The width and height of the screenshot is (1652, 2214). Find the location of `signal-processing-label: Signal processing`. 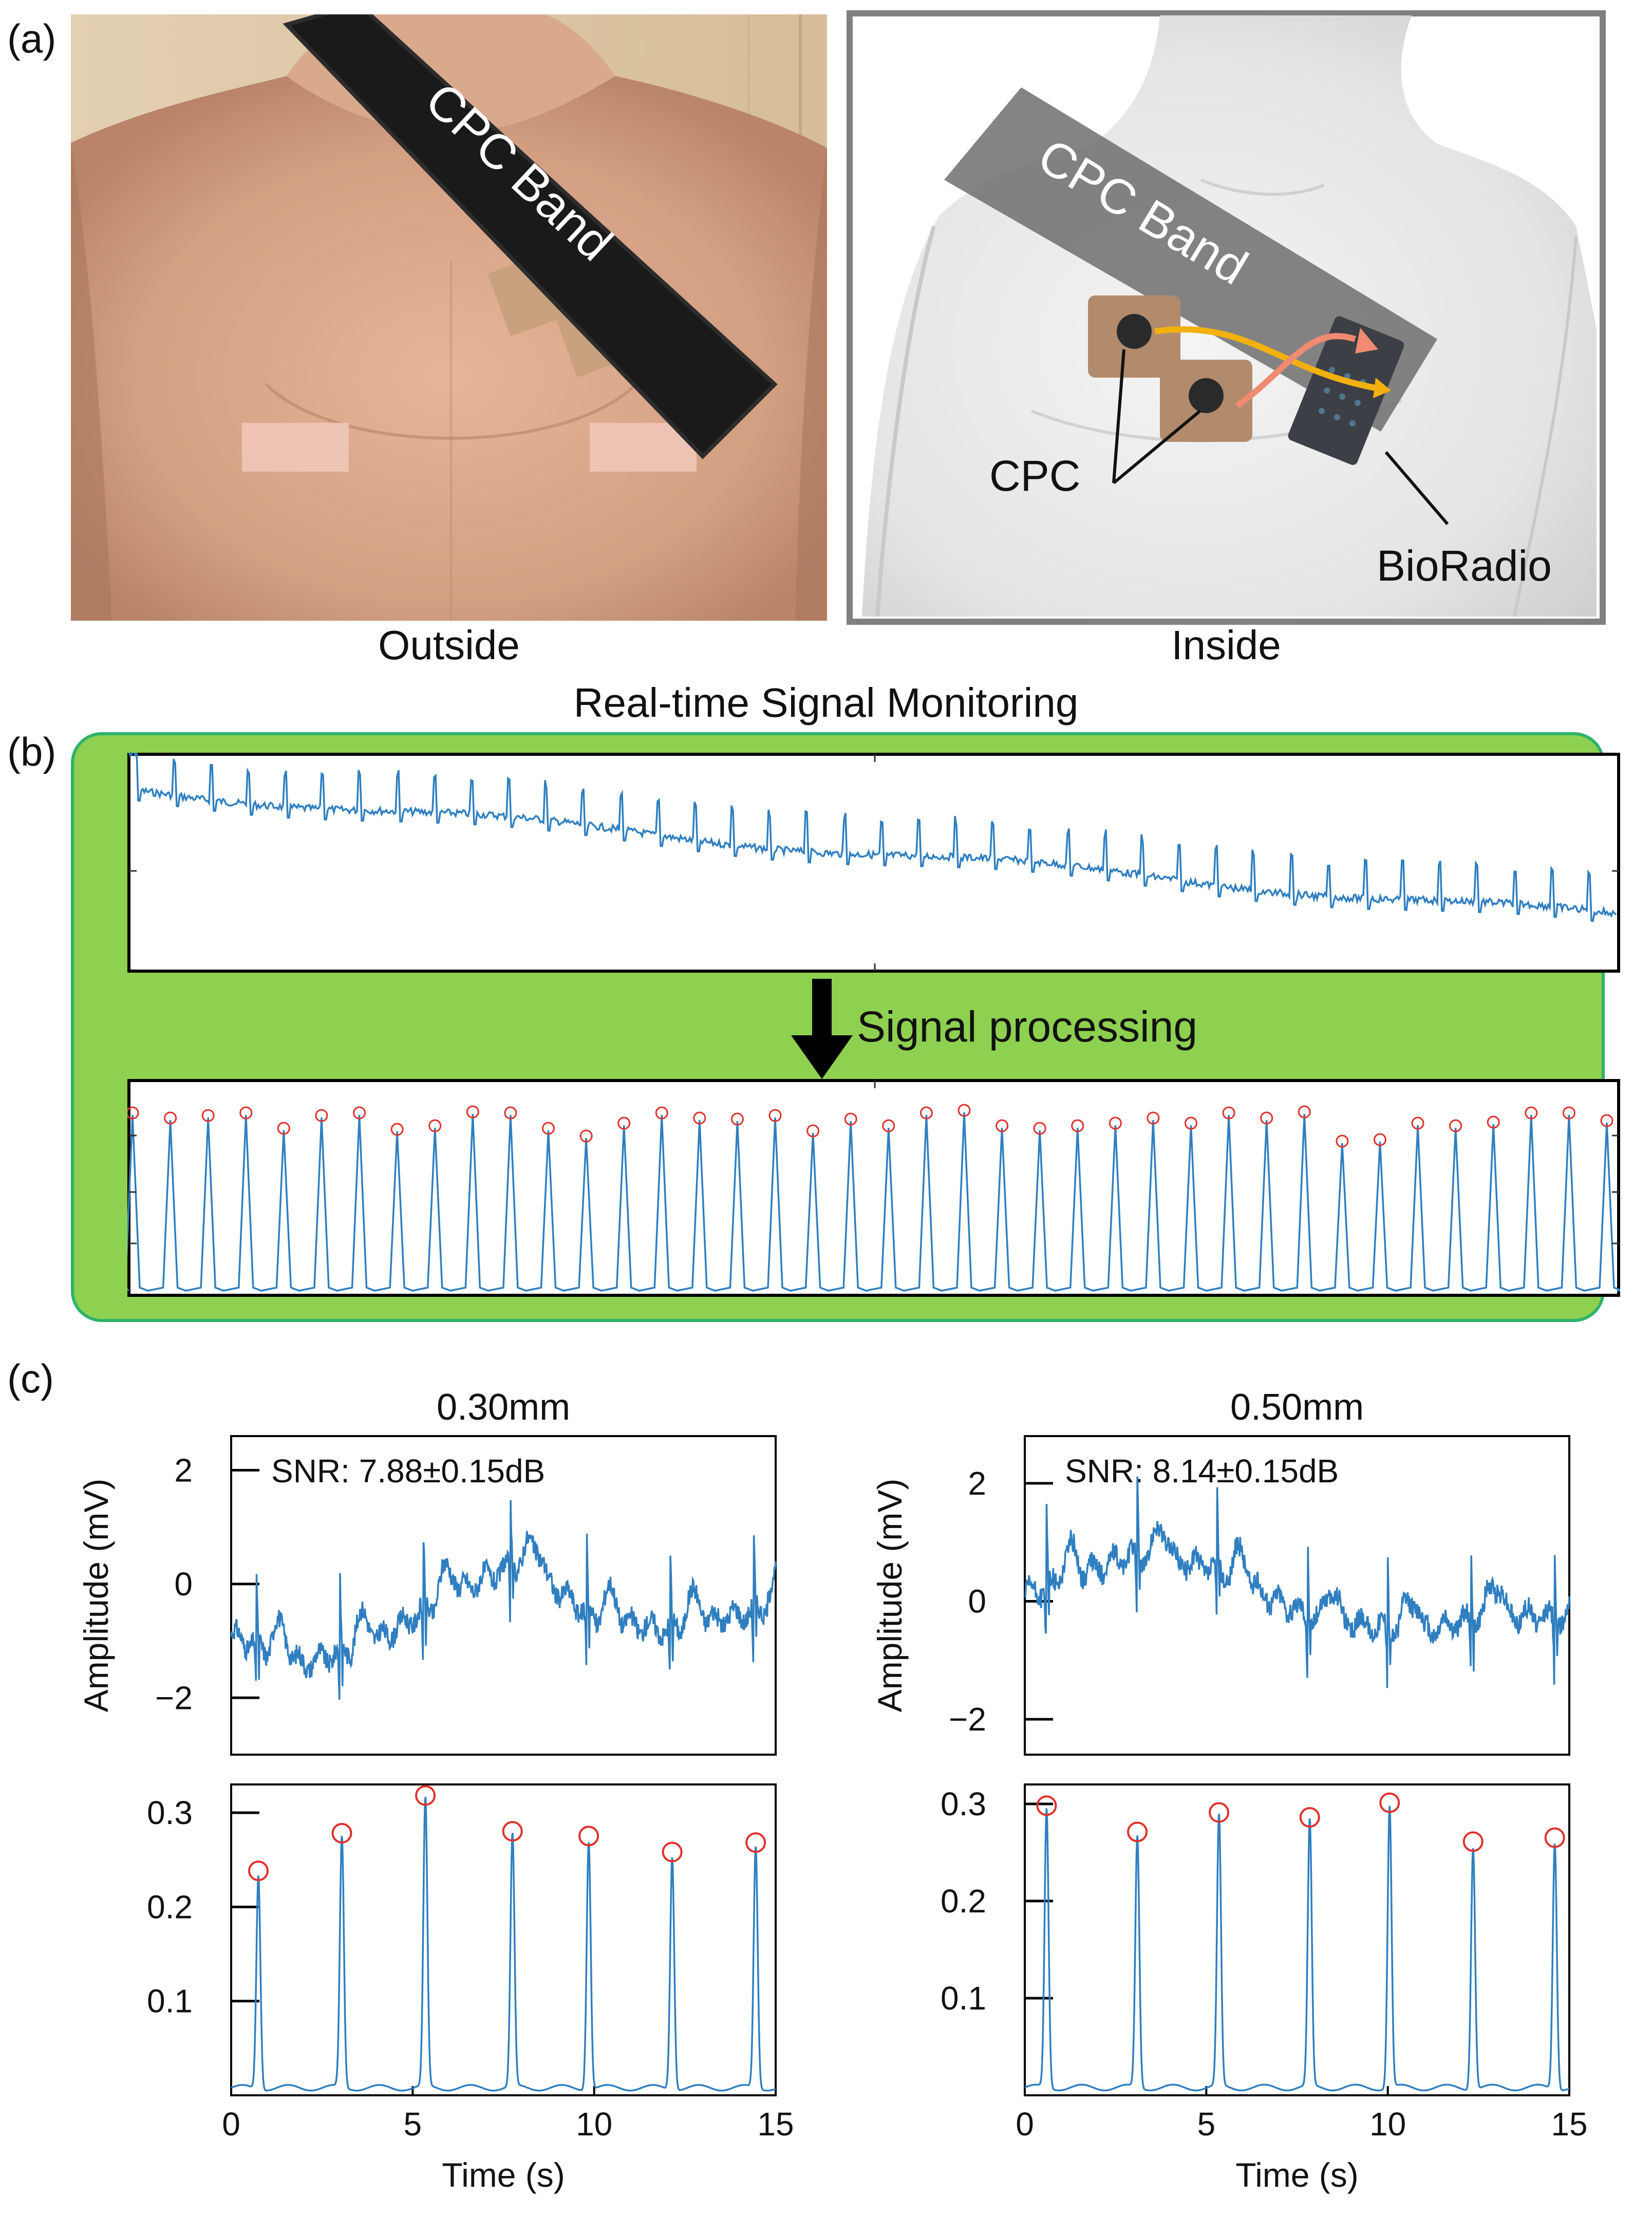

signal-processing-label: Signal processing is located at coordinates (1027, 1026).